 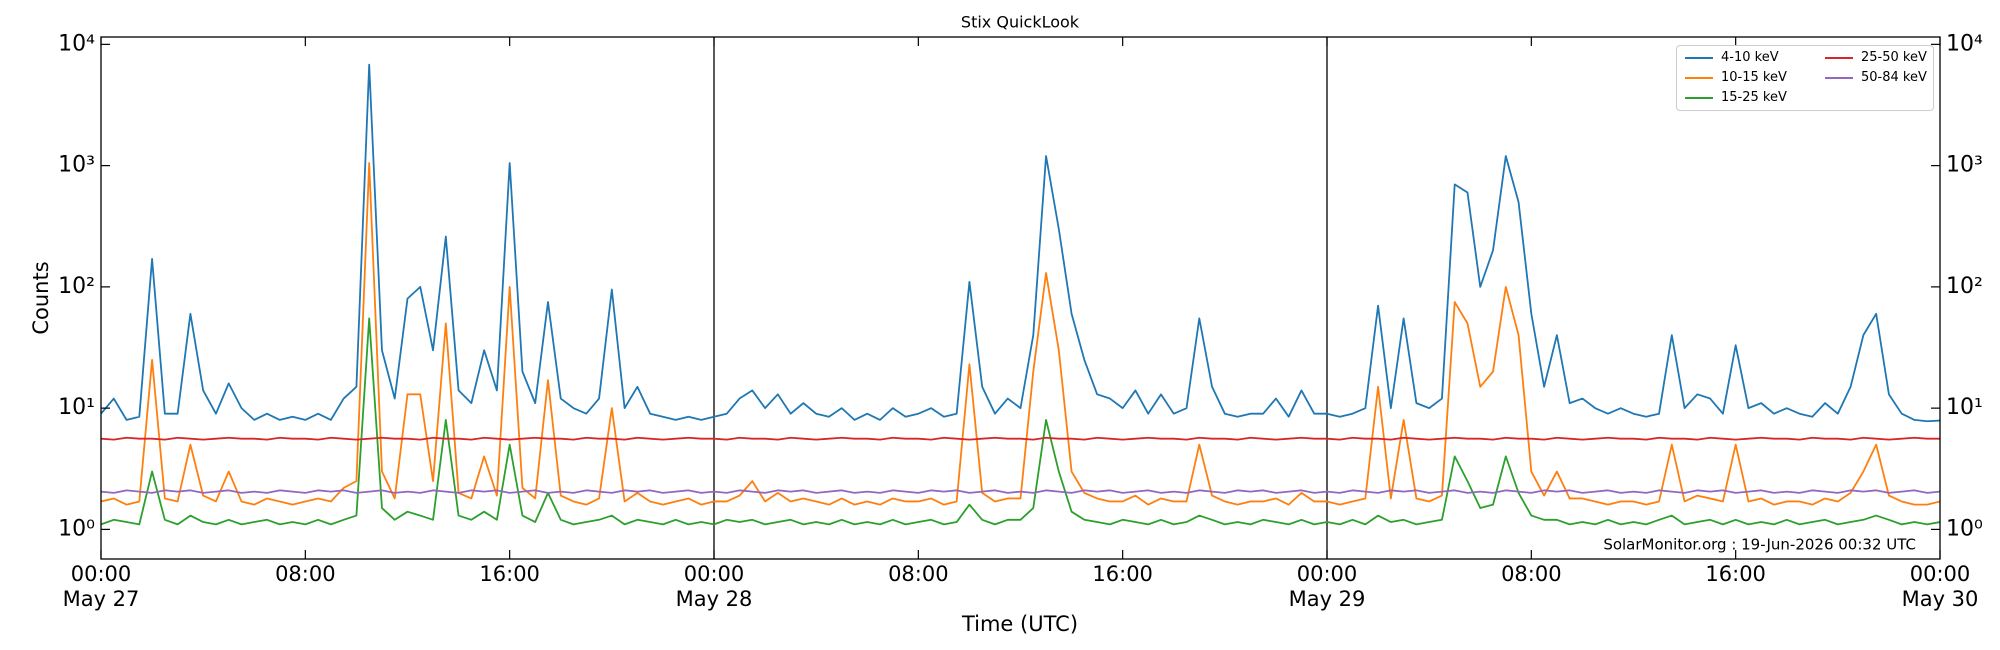 What do you see at coordinates (1020, 22) in the screenshot?
I see `chart-title: Stix QuickLook` at bounding box center [1020, 22].